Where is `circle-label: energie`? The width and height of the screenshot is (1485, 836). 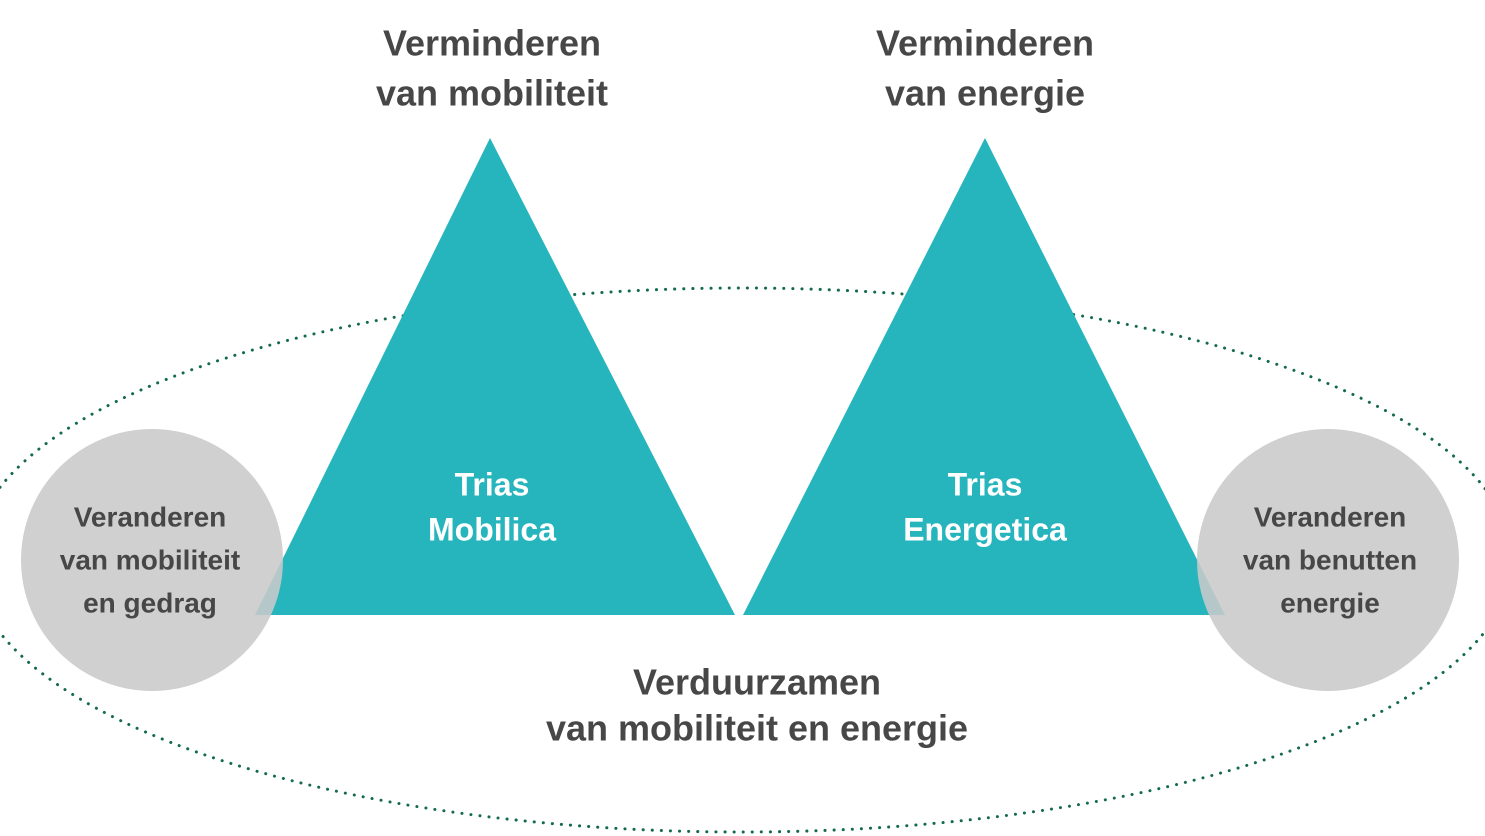
circle-label: energie is located at coordinates (1330, 602).